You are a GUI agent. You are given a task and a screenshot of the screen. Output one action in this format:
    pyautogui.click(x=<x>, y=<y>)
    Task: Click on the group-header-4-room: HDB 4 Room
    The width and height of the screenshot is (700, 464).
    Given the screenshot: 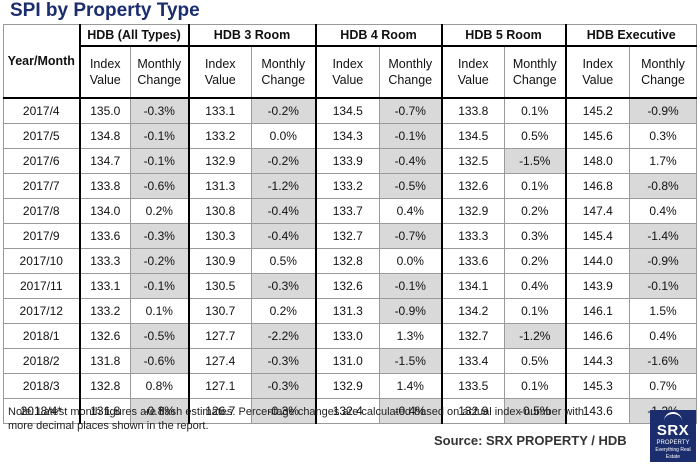 What is the action you would take?
    pyautogui.click(x=378, y=35)
    